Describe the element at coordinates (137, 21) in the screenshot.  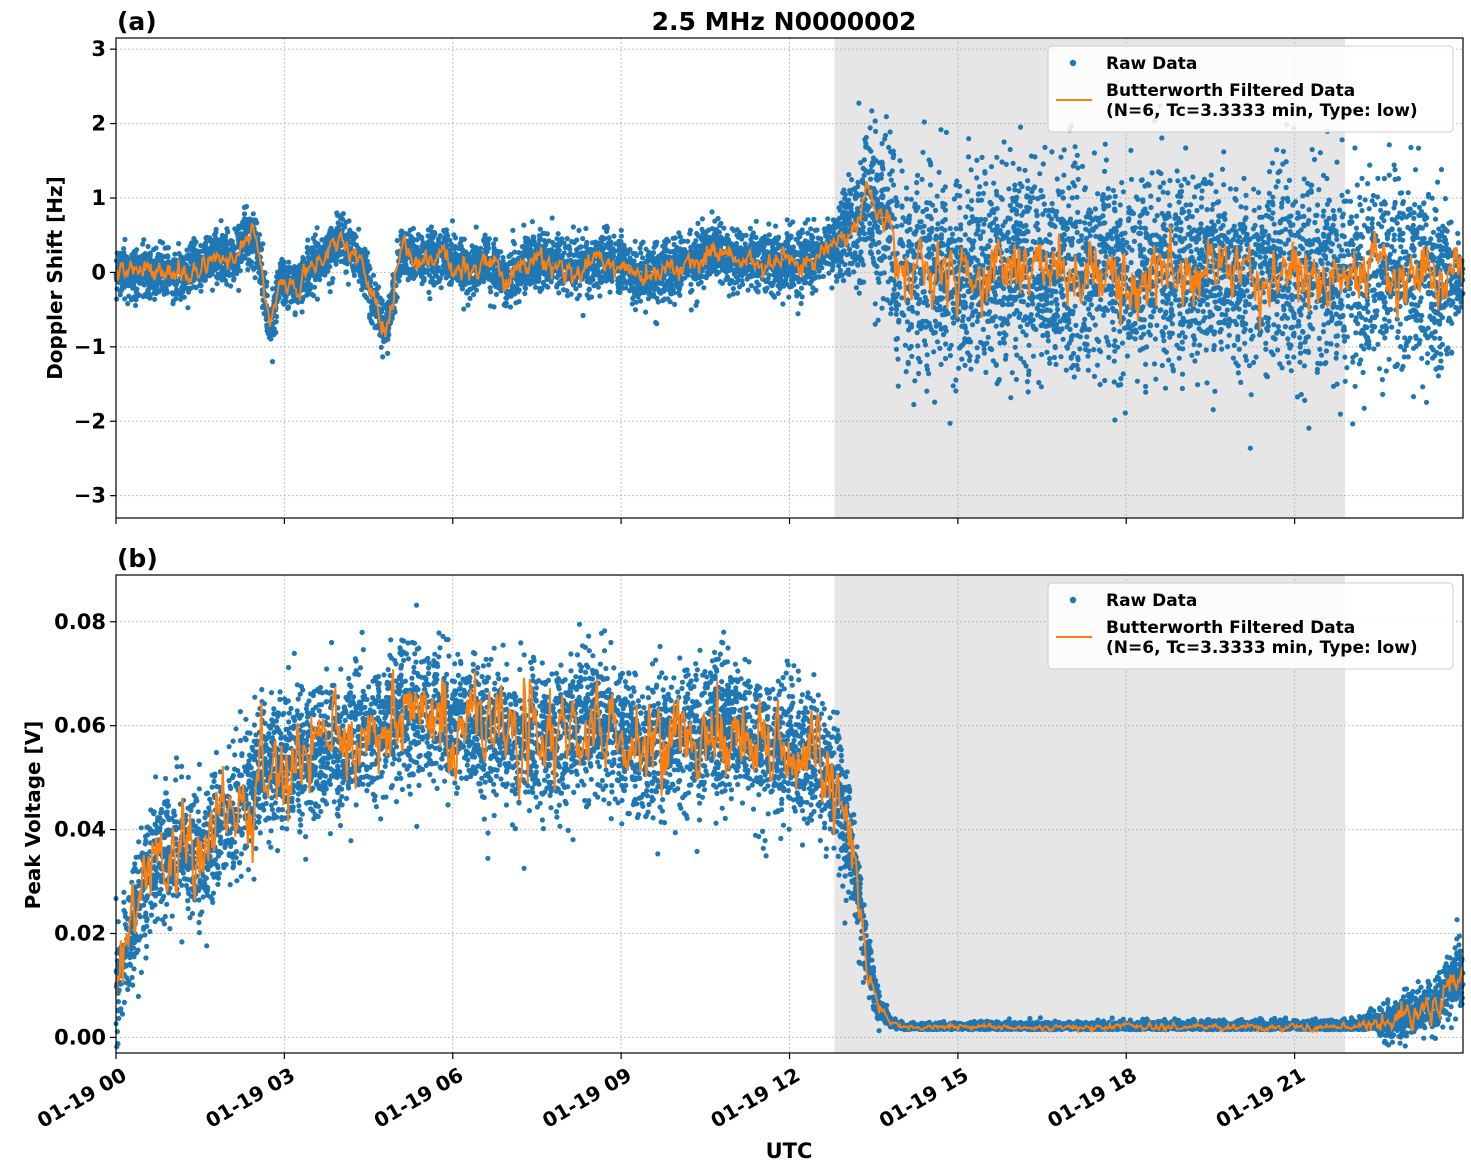
I see `panel-a-label: (a)` at that location.